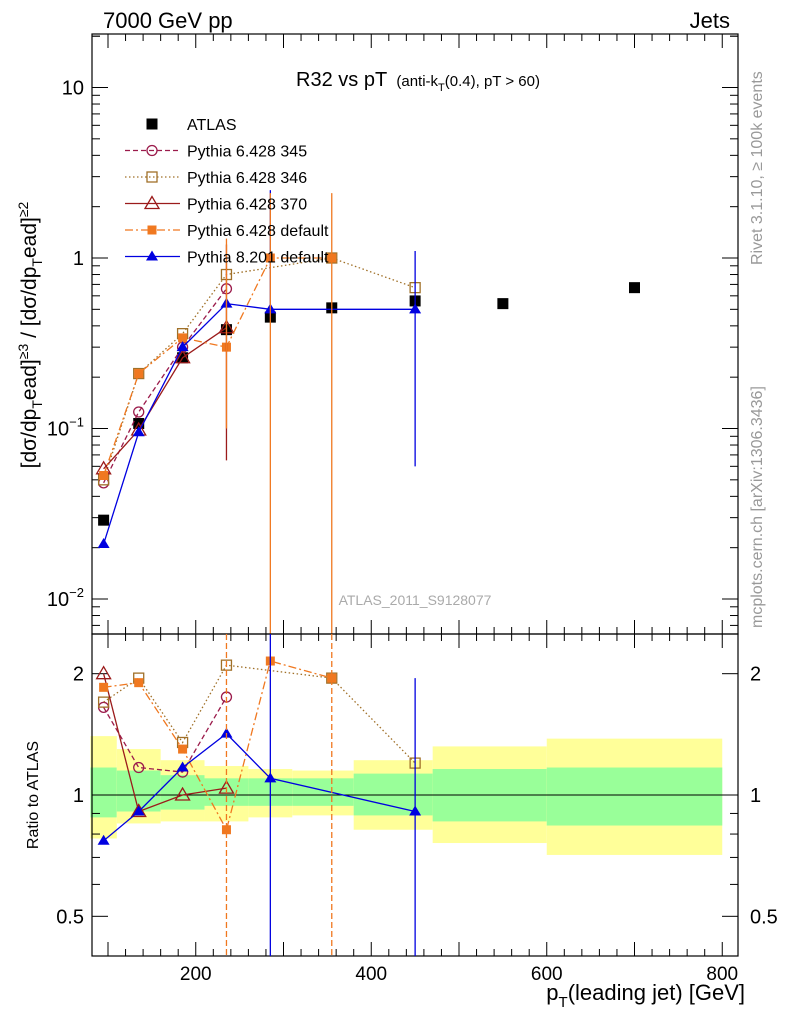  I want to click on y-tick-label: 10, so click(73, 89).